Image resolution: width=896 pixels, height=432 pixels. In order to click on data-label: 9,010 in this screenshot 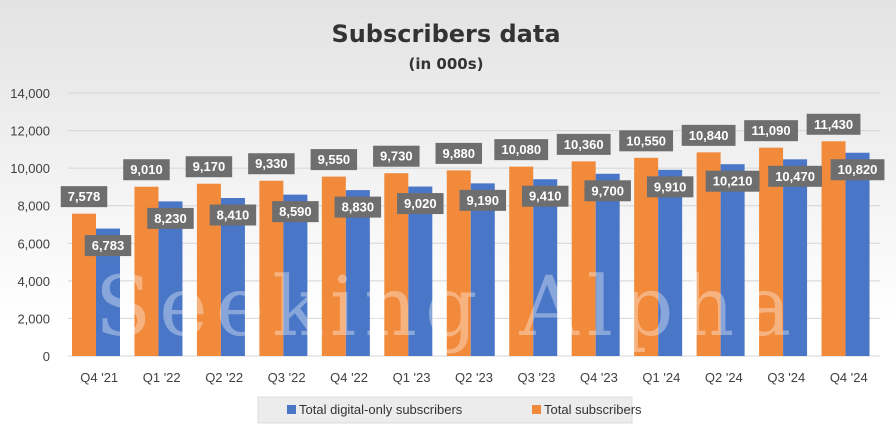, I will do `click(146, 169)`.